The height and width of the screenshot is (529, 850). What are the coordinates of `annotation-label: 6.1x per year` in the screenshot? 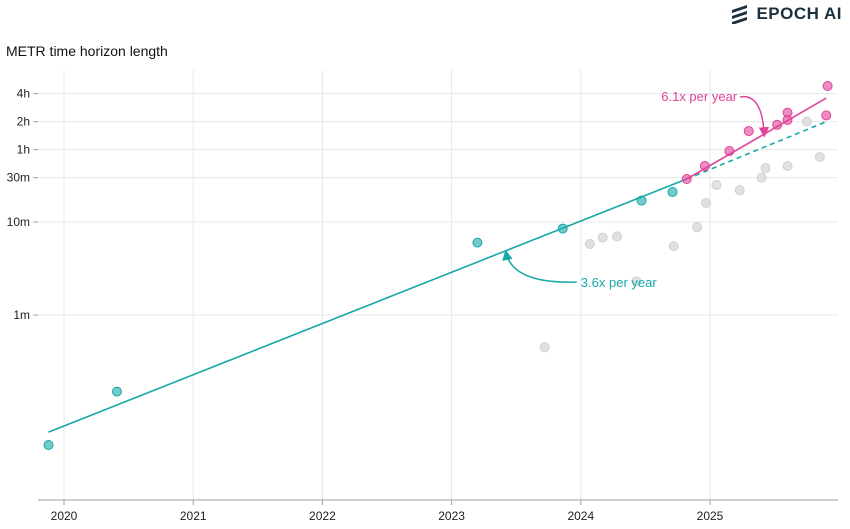 It's located at (699, 96).